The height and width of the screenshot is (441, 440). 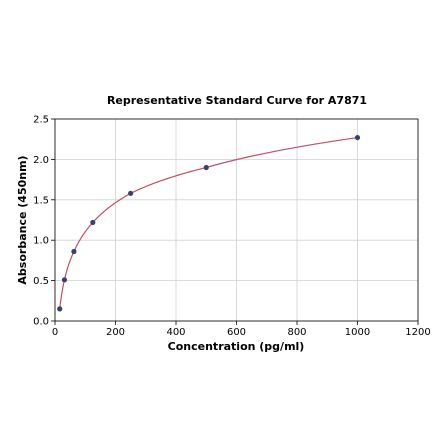 I want to click on y-tick-label: 0.0, so click(x=41, y=322).